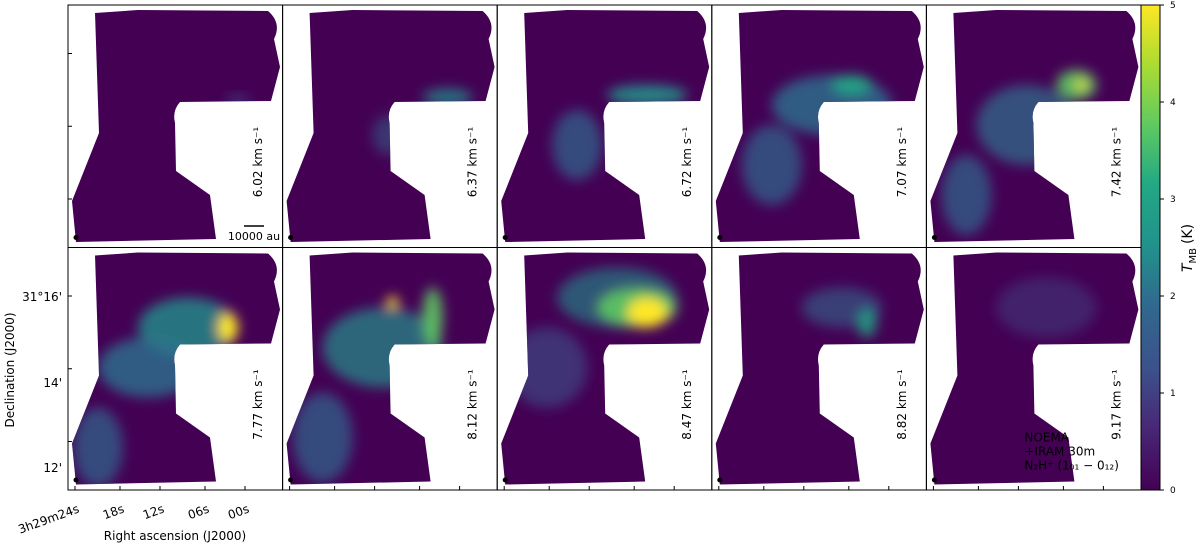  What do you see at coordinates (198, 512) in the screenshot?
I see `x-tick-label: 06s` at bounding box center [198, 512].